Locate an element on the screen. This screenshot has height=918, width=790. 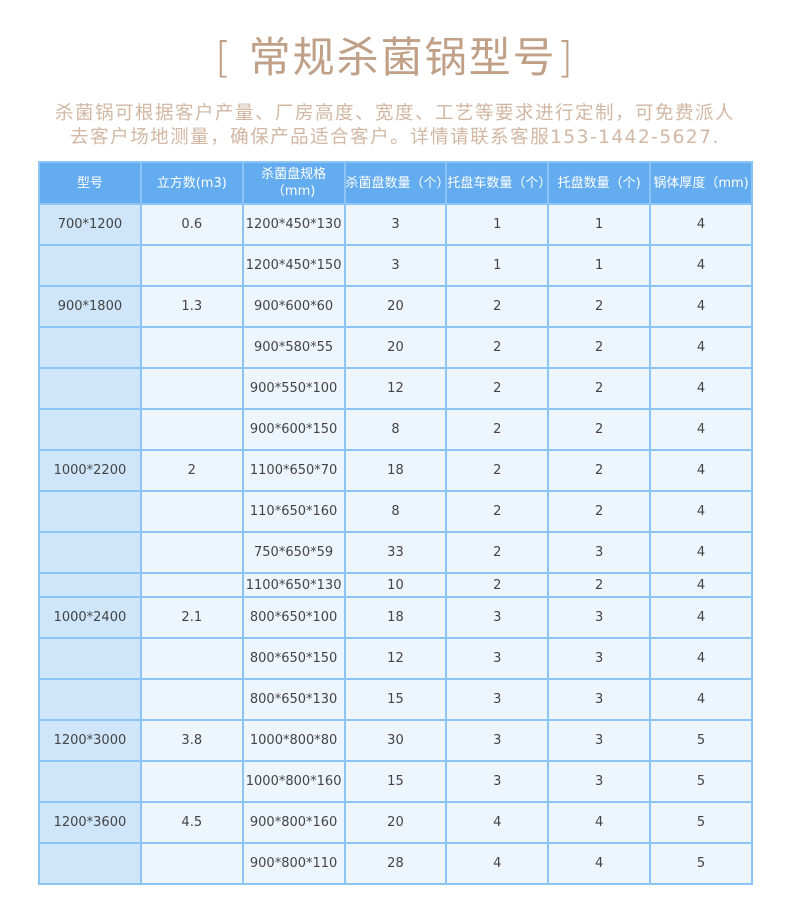
column-header: 杀菌盘数量（个） is located at coordinates (395, 183).